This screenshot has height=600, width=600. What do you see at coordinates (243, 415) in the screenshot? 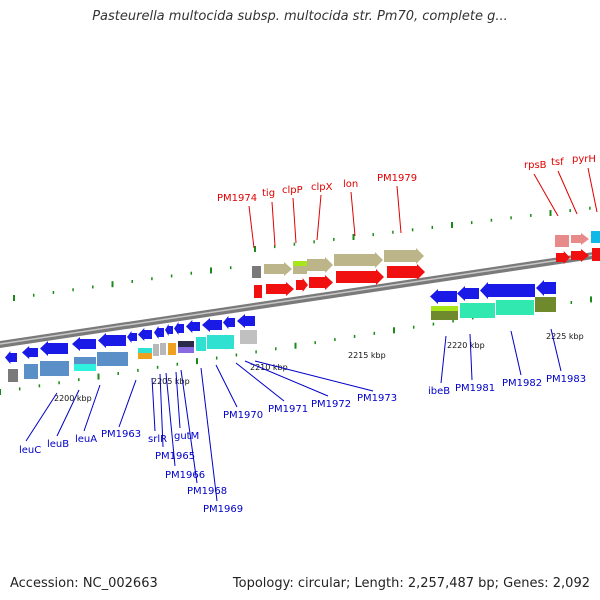
I see `gene-label-PM1970: PM1970` at bounding box center [243, 415].